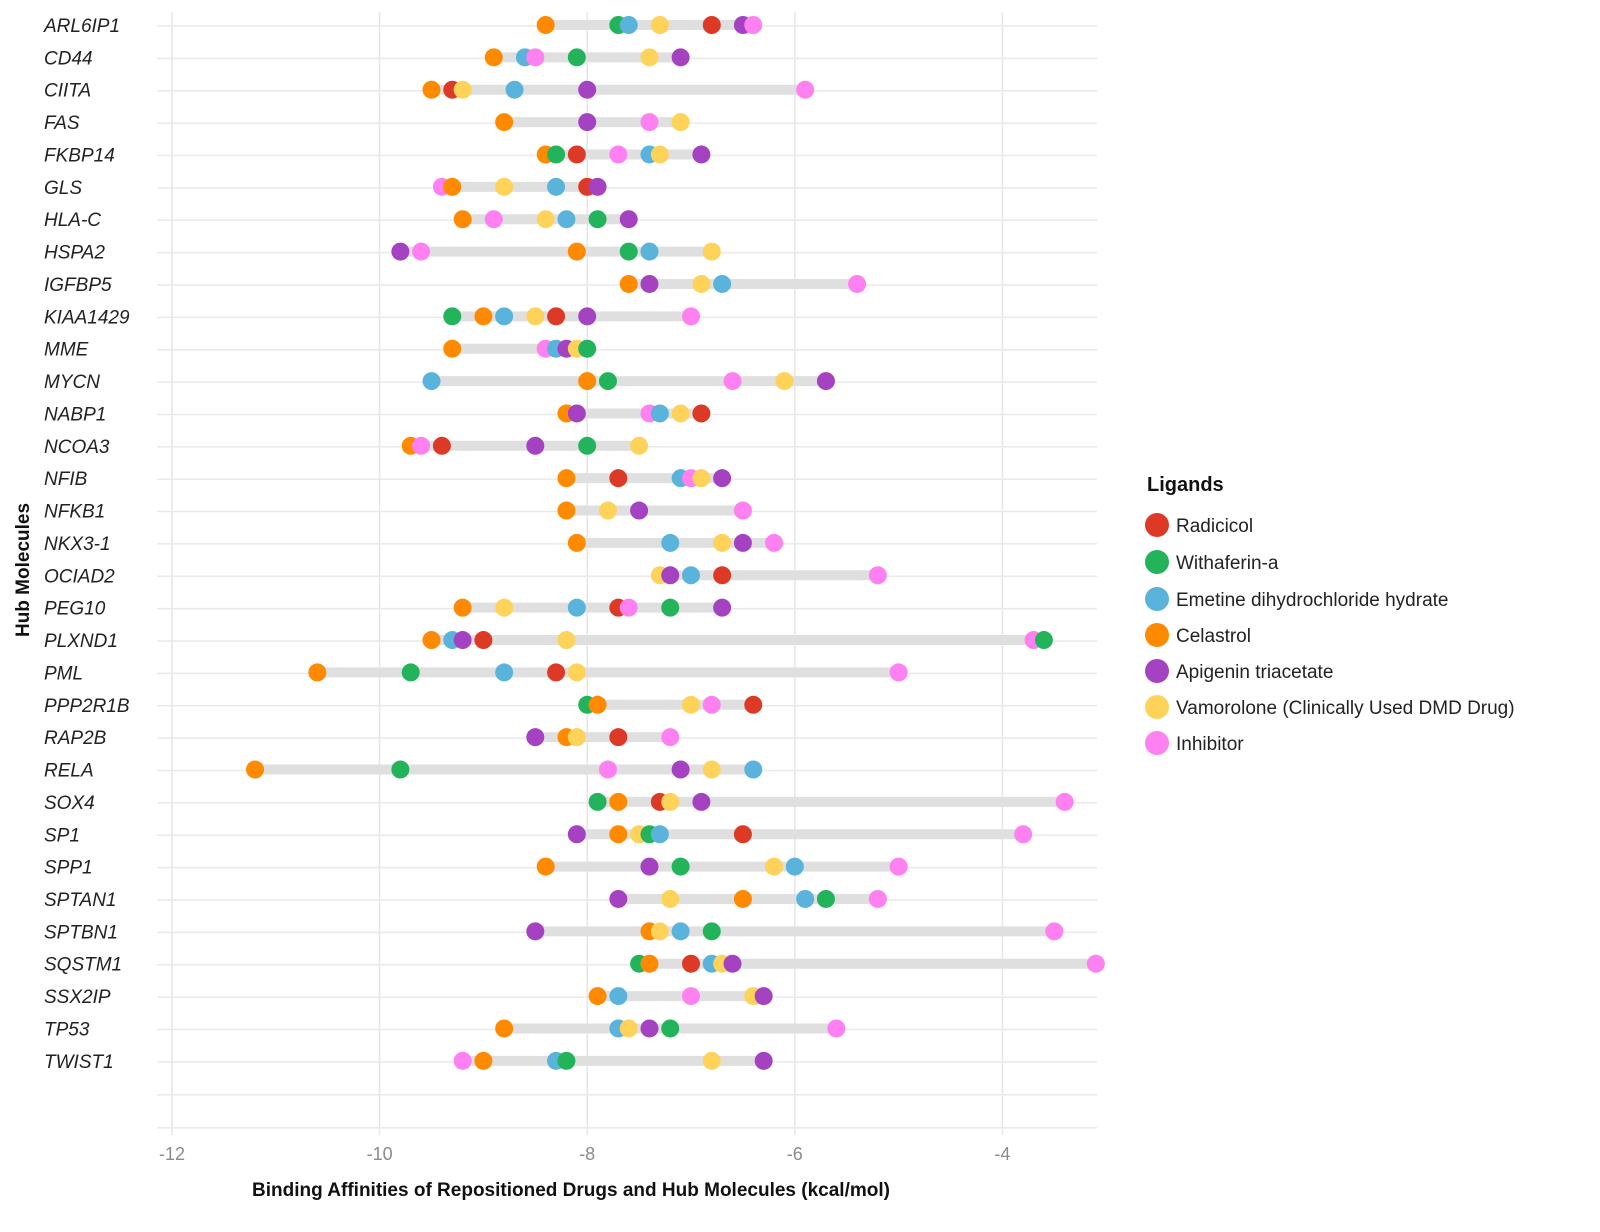  I want to click on y-tick-label: CD44, so click(68, 58).